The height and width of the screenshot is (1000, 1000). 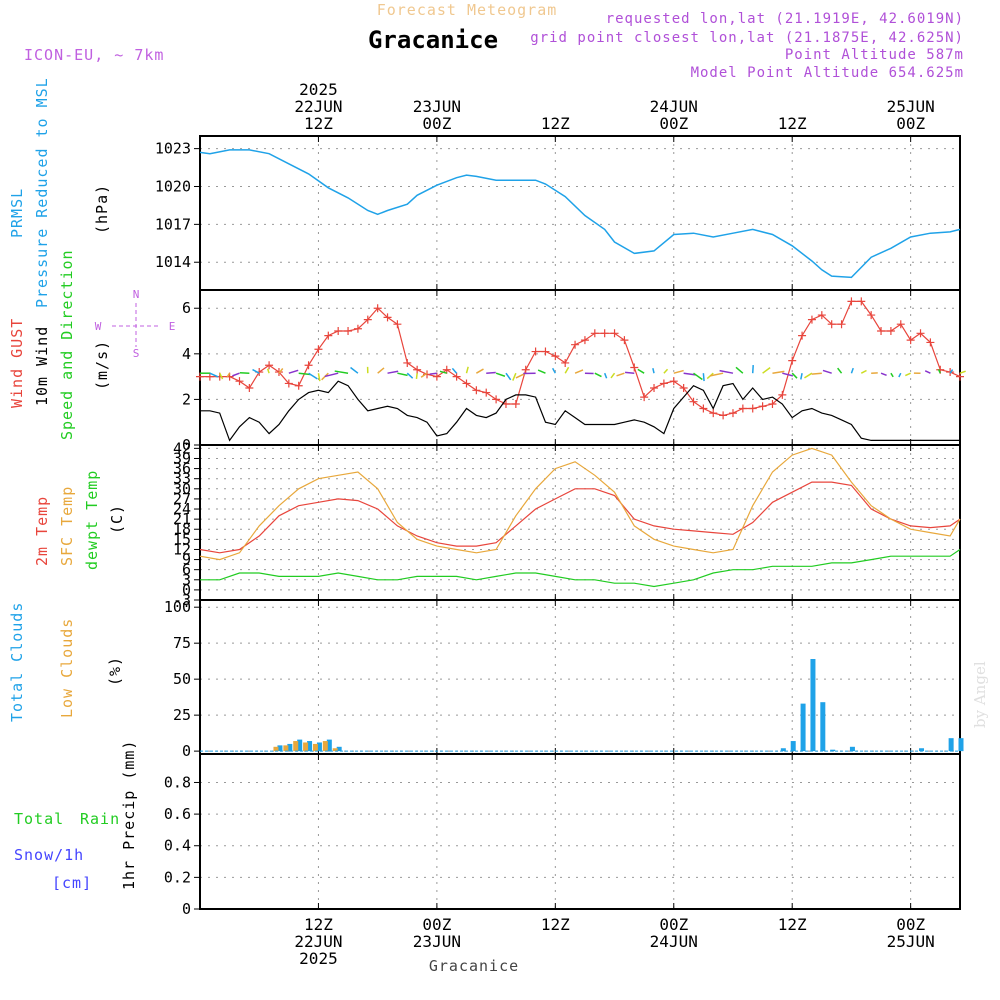 What do you see at coordinates (67, 668) in the screenshot?
I see `cloud-label-low: Low Clouds` at bounding box center [67, 668].